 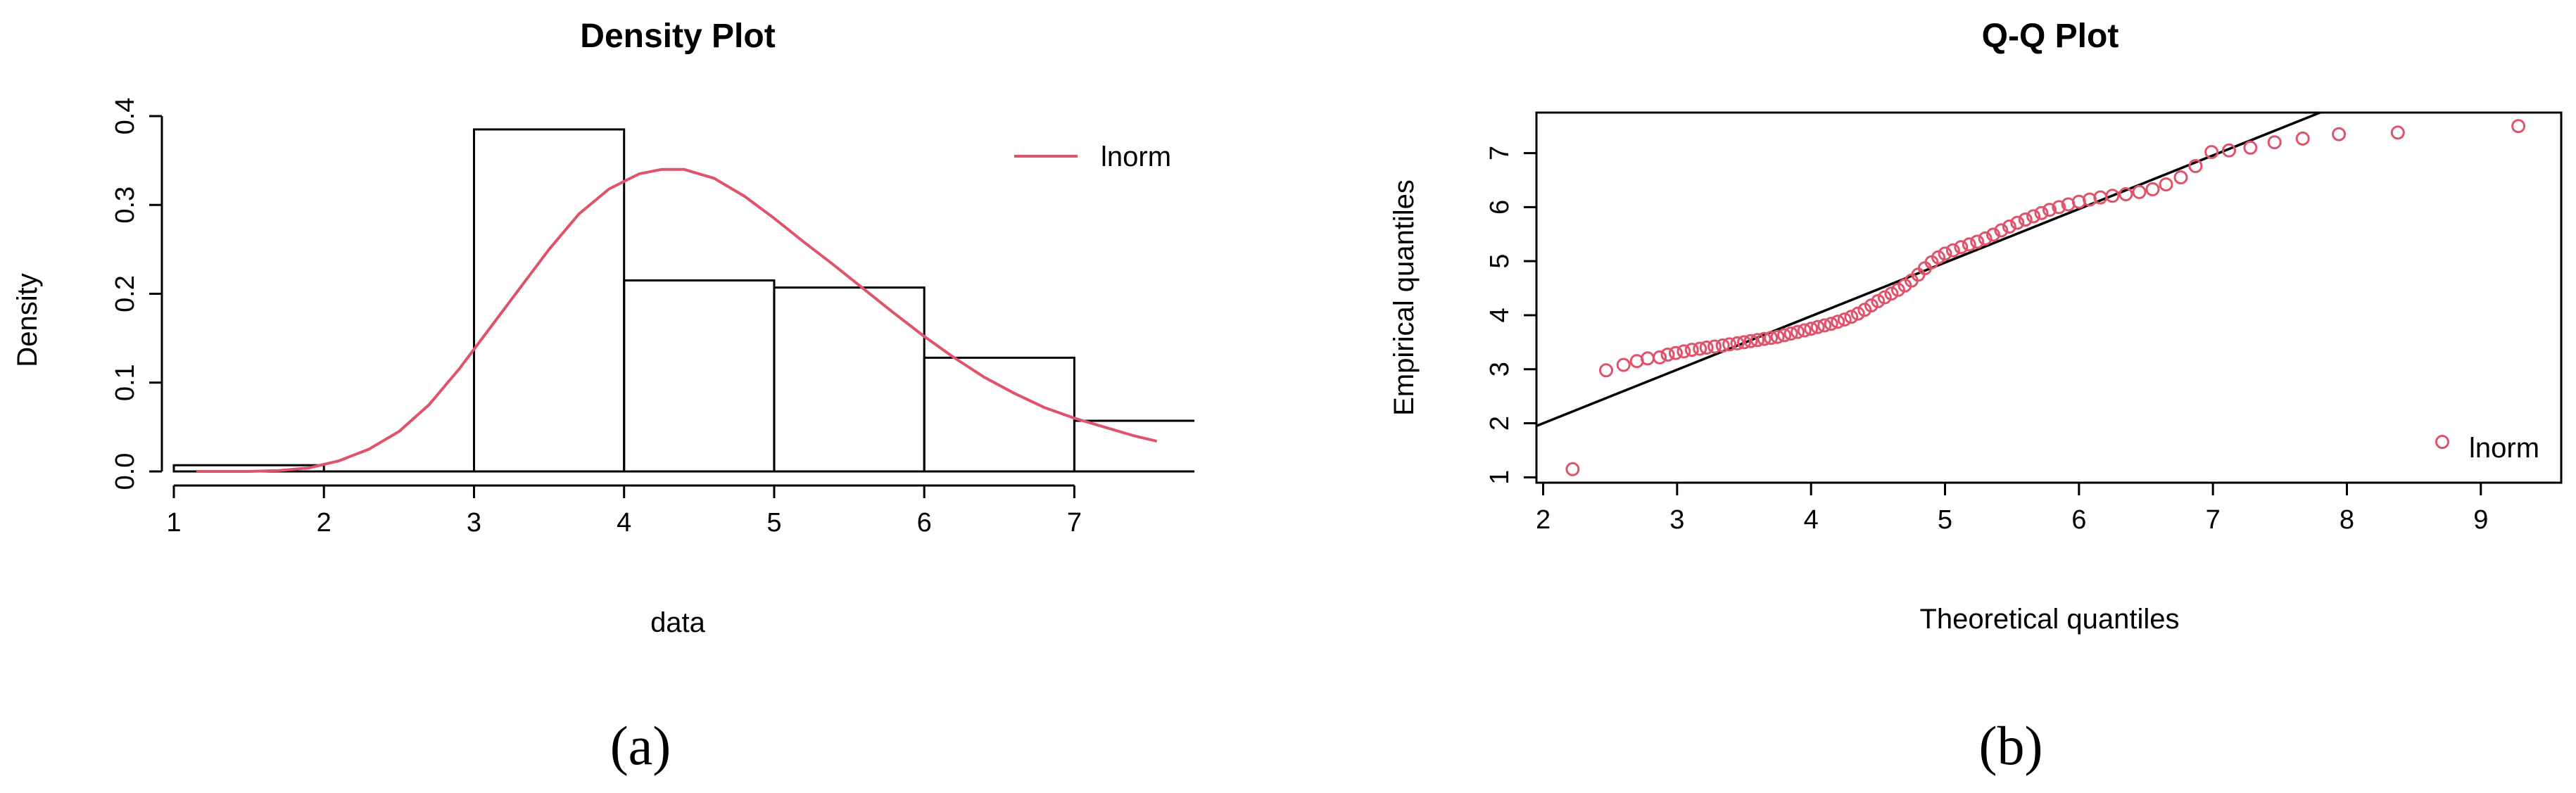 I want to click on y-tick-label: 3, so click(x=1500, y=369).